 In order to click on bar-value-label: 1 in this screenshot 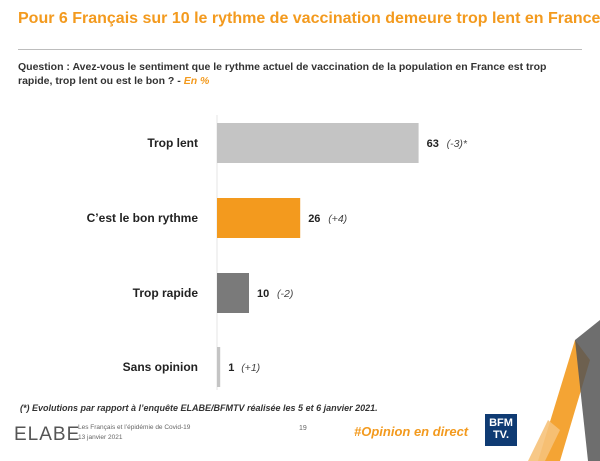, I will do `click(231, 368)`.